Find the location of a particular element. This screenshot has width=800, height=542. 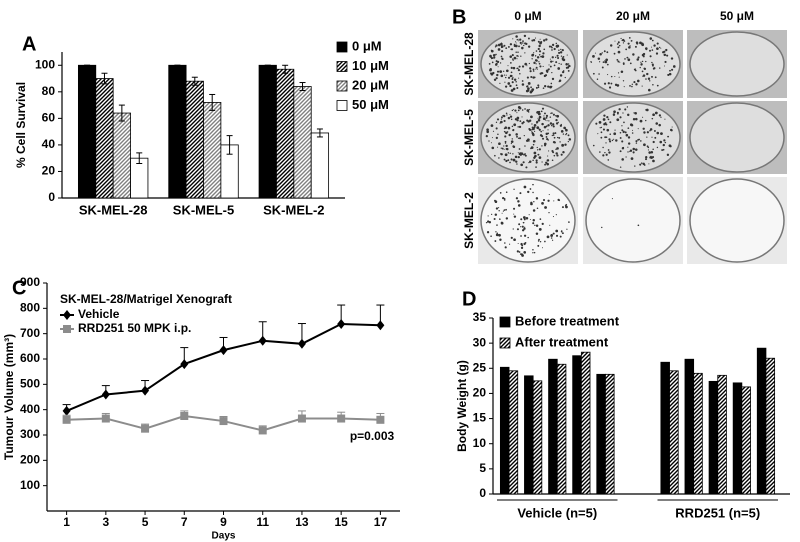

x-tick-label: SK-MEL-2 is located at coordinates (293, 209).